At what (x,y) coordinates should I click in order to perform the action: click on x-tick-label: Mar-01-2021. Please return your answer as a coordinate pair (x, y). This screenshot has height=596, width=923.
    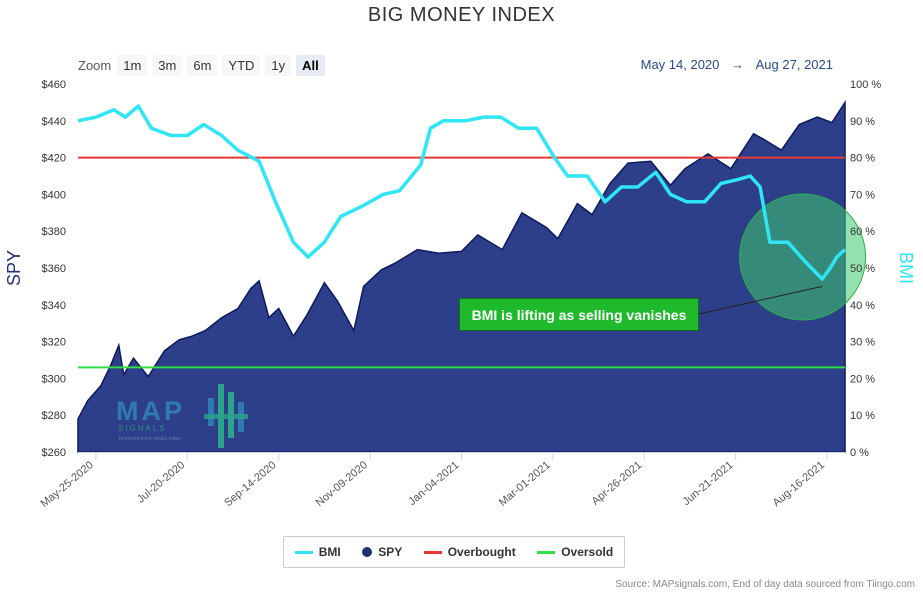
    Looking at the image, I should click on (525, 484).